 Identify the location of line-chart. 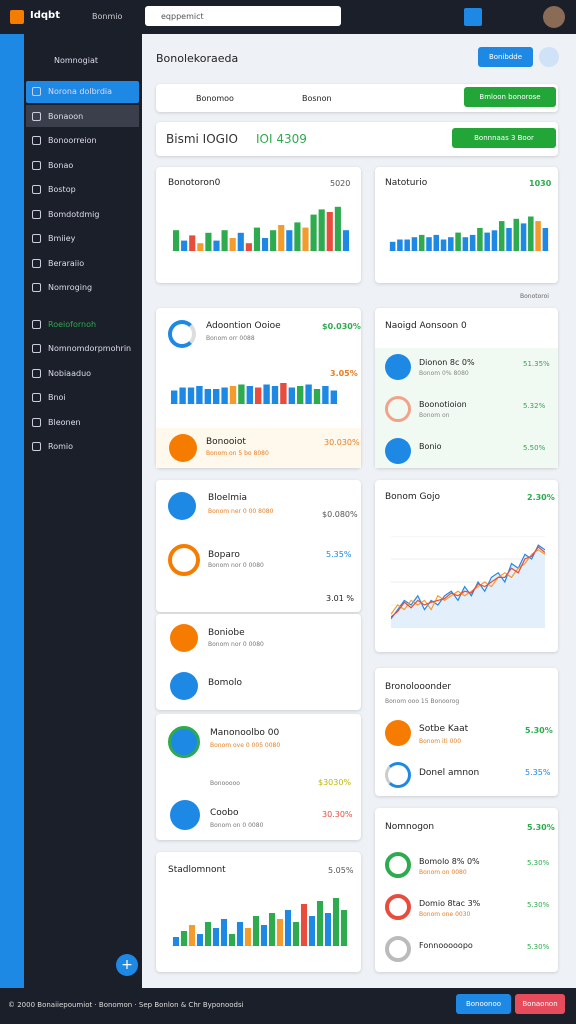
(468, 582).